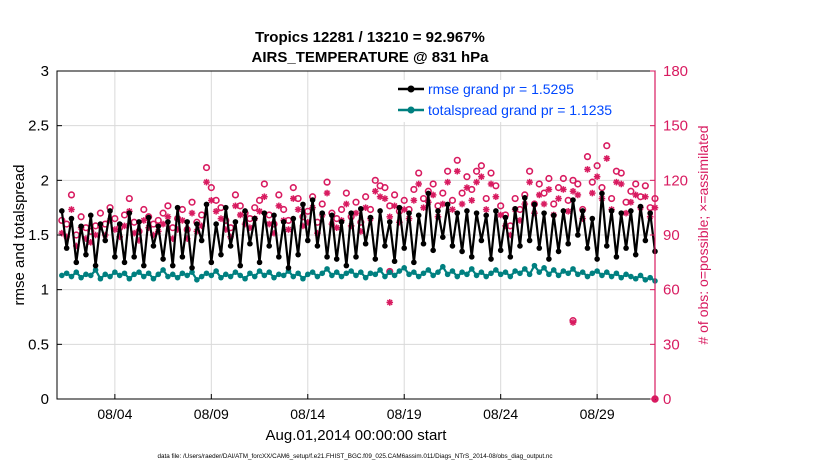 This screenshot has height=475, width=830. What do you see at coordinates (211, 414) in the screenshot?
I see `x-tick-label: 08/09` at bounding box center [211, 414].